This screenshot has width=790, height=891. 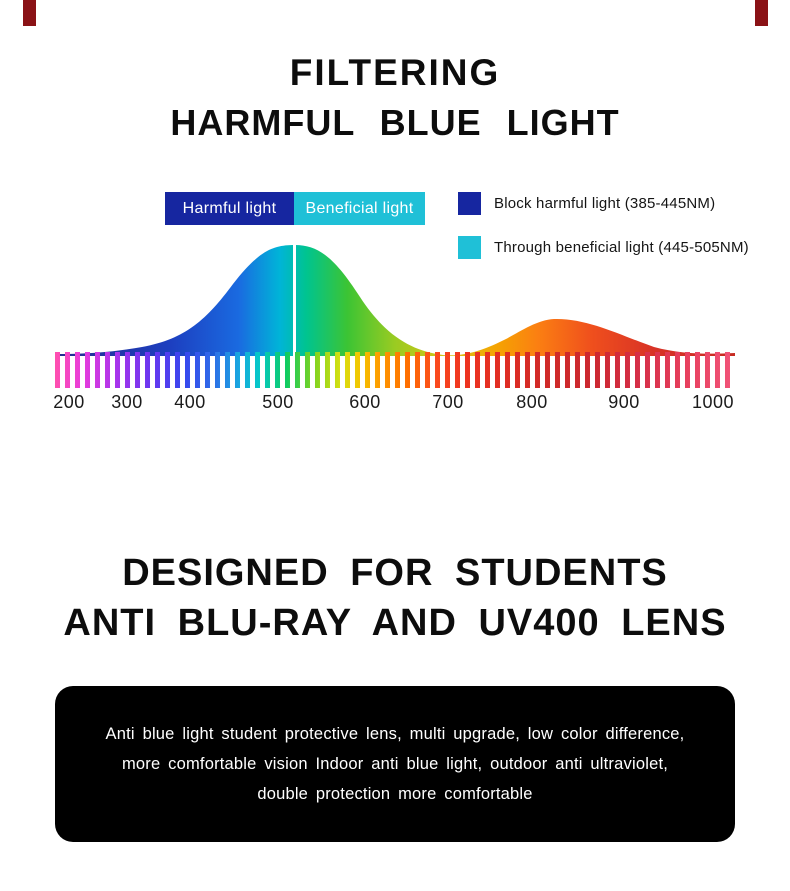 What do you see at coordinates (469, 247) in the screenshot?
I see `beneficial-color-swatch` at bounding box center [469, 247].